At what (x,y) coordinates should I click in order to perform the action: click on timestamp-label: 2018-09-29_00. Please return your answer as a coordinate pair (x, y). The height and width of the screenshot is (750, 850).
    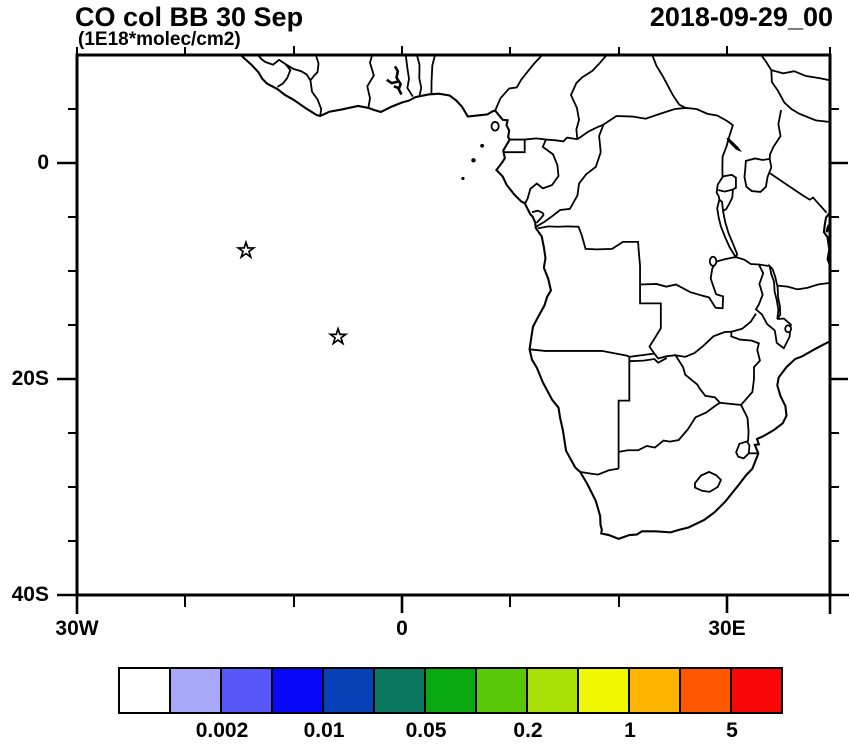
    Looking at the image, I should click on (741, 17).